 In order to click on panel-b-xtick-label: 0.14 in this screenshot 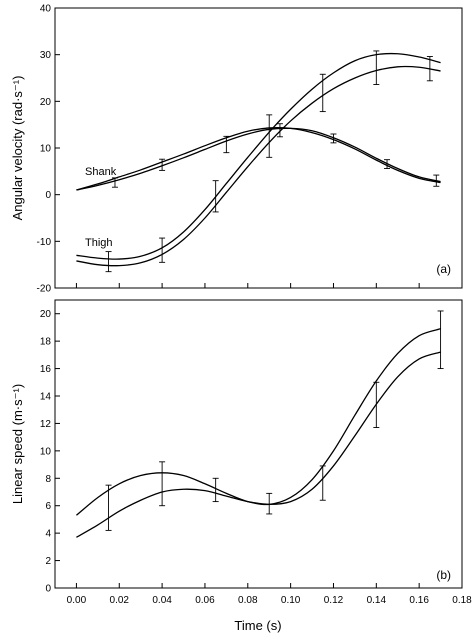, I will do `click(377, 600)`.